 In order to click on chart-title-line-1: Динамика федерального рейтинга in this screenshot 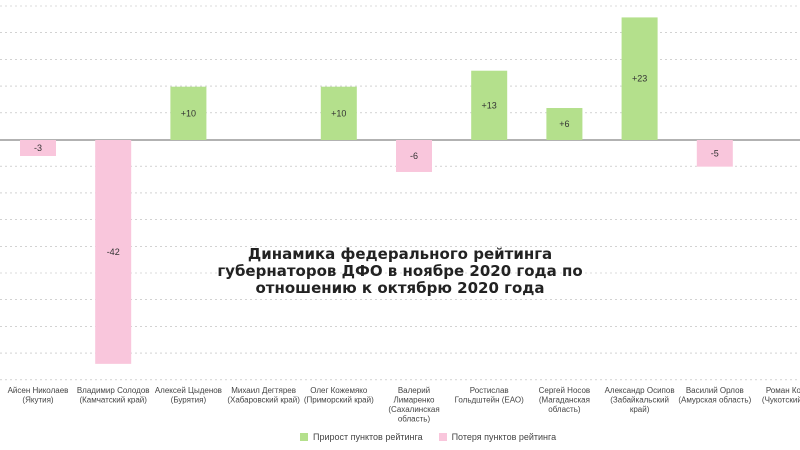, I will do `click(400, 254)`.